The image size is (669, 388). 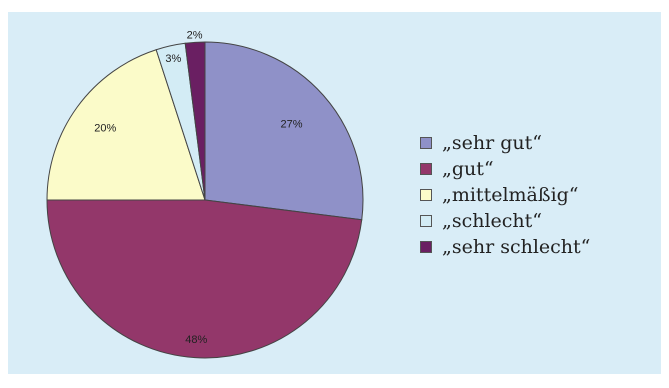 I want to click on slice-sehr-gut, so click(x=284, y=131).